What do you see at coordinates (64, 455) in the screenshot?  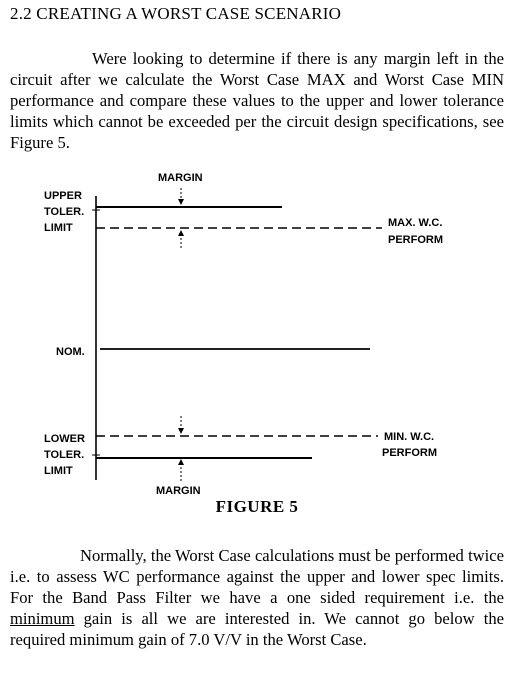 I see `lower-label-2: TOLER.` at bounding box center [64, 455].